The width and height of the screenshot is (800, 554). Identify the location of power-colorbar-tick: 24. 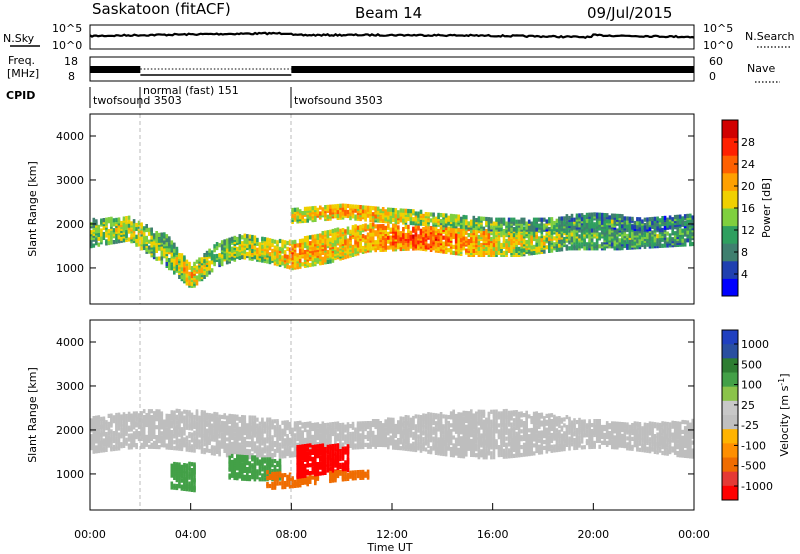
(748, 164).